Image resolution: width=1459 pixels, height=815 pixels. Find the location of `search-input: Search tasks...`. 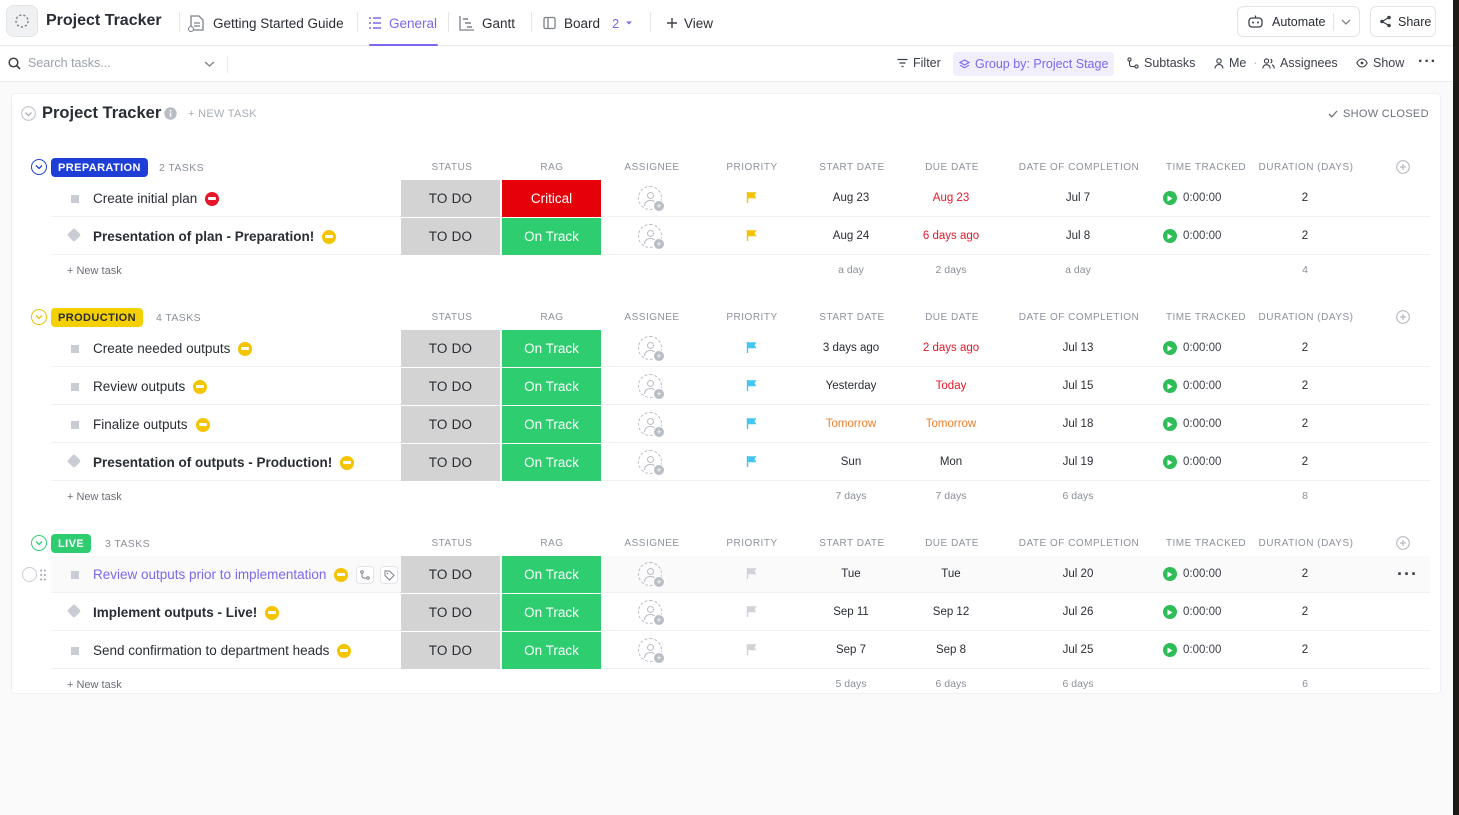

search-input: Search tasks... is located at coordinates (59, 63).